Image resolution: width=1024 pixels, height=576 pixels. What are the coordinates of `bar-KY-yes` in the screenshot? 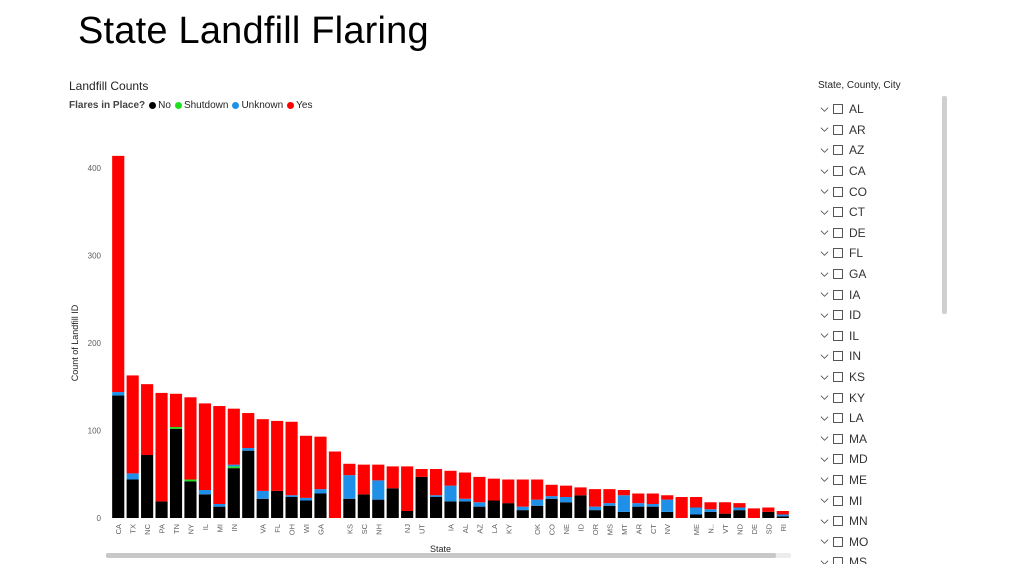 It's located at (508, 491).